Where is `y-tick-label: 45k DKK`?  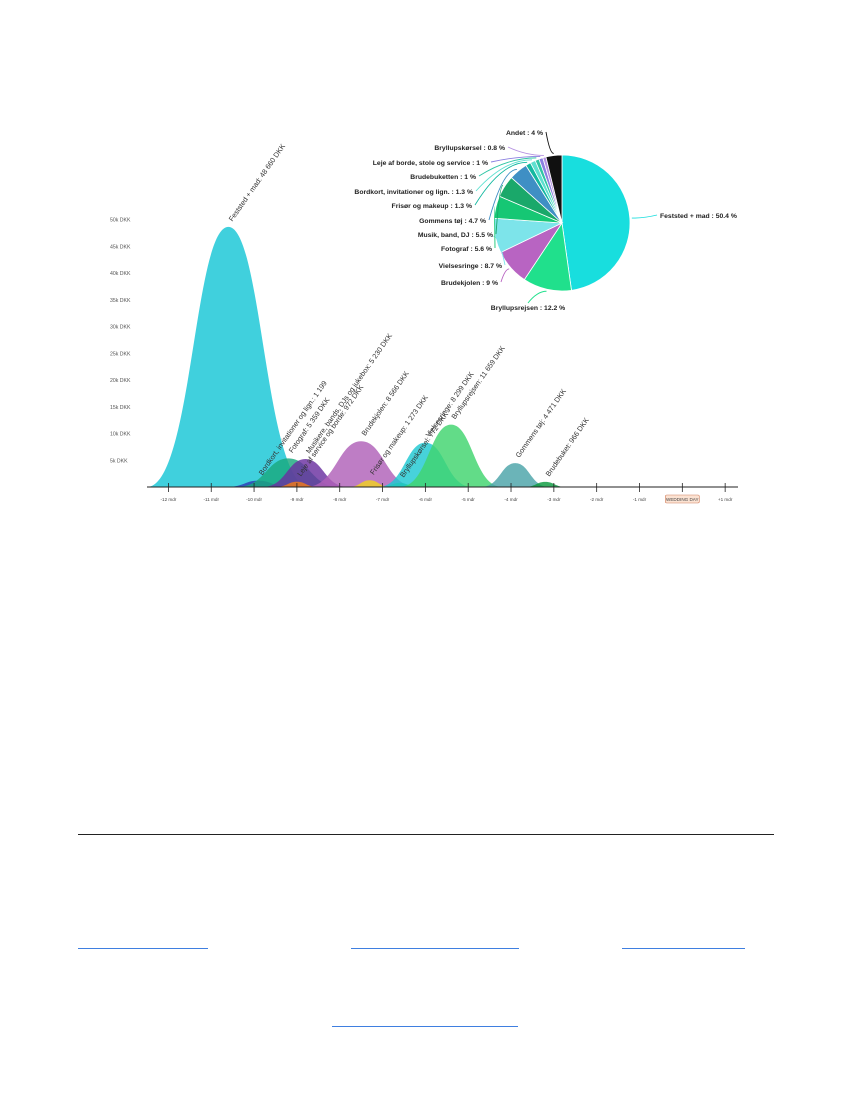 y-tick-label: 45k DKK is located at coordinates (120, 247).